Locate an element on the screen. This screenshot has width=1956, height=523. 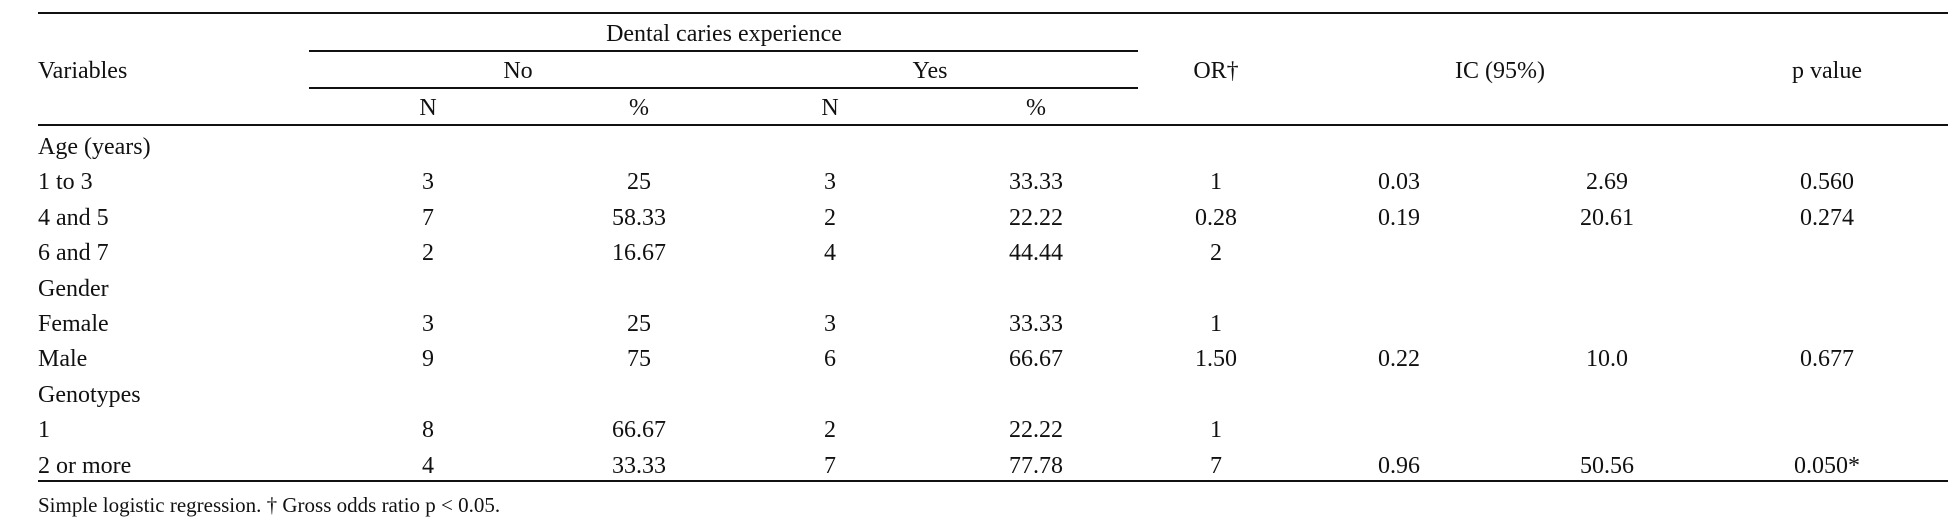
sub-rule is located at coordinates (723, 88).